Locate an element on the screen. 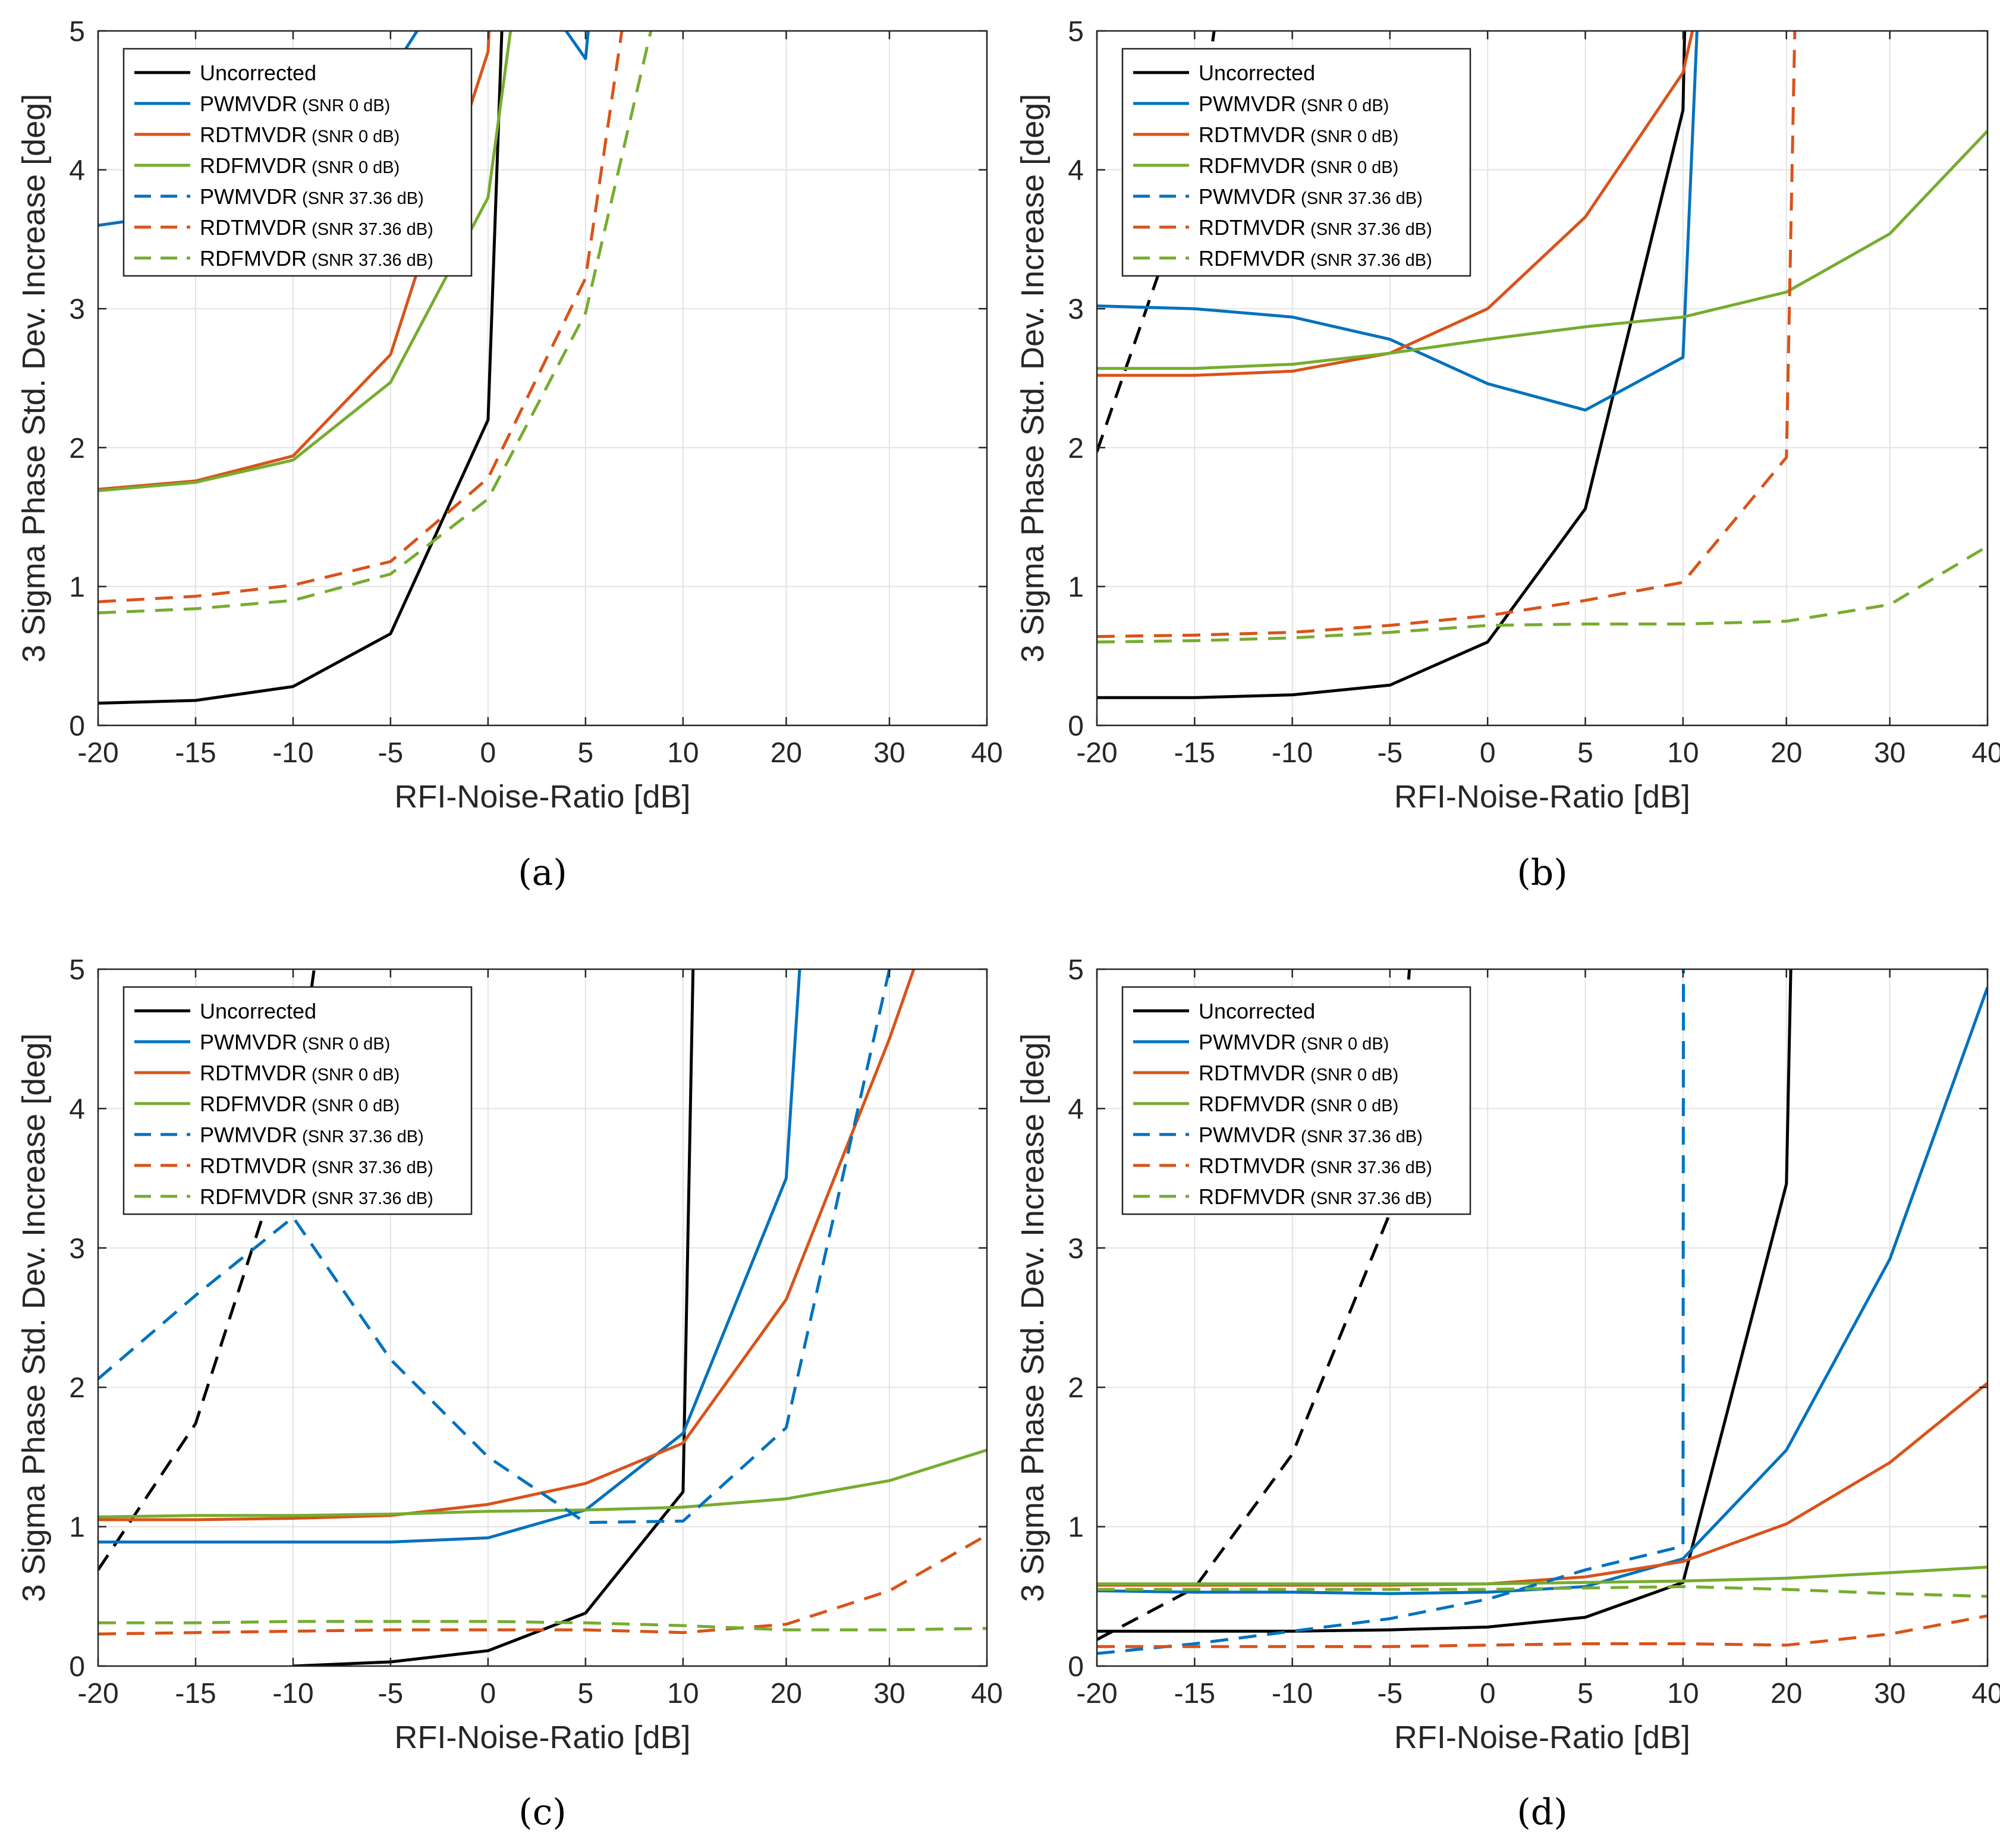 Image resolution: width=2000 pixels, height=1848 pixels. legend-entry: RDTMVDR (SNR 37.36 dB) is located at coordinates (1315, 1166).